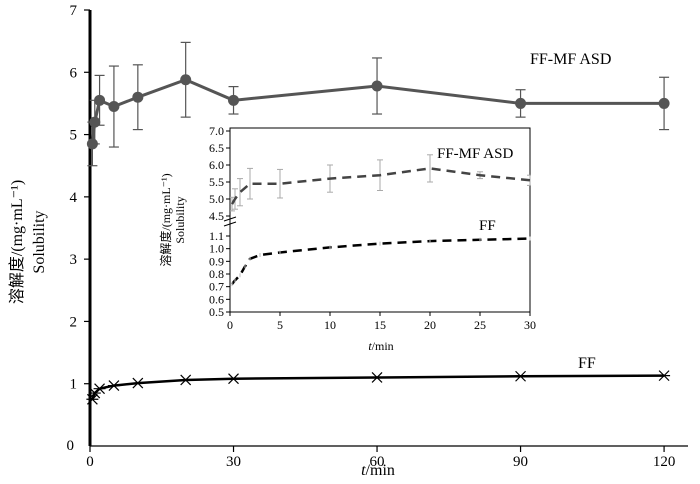  Describe the element at coordinates (216, 182) in the screenshot. I see `inset-upper-y-tick-label: 5.5` at that location.